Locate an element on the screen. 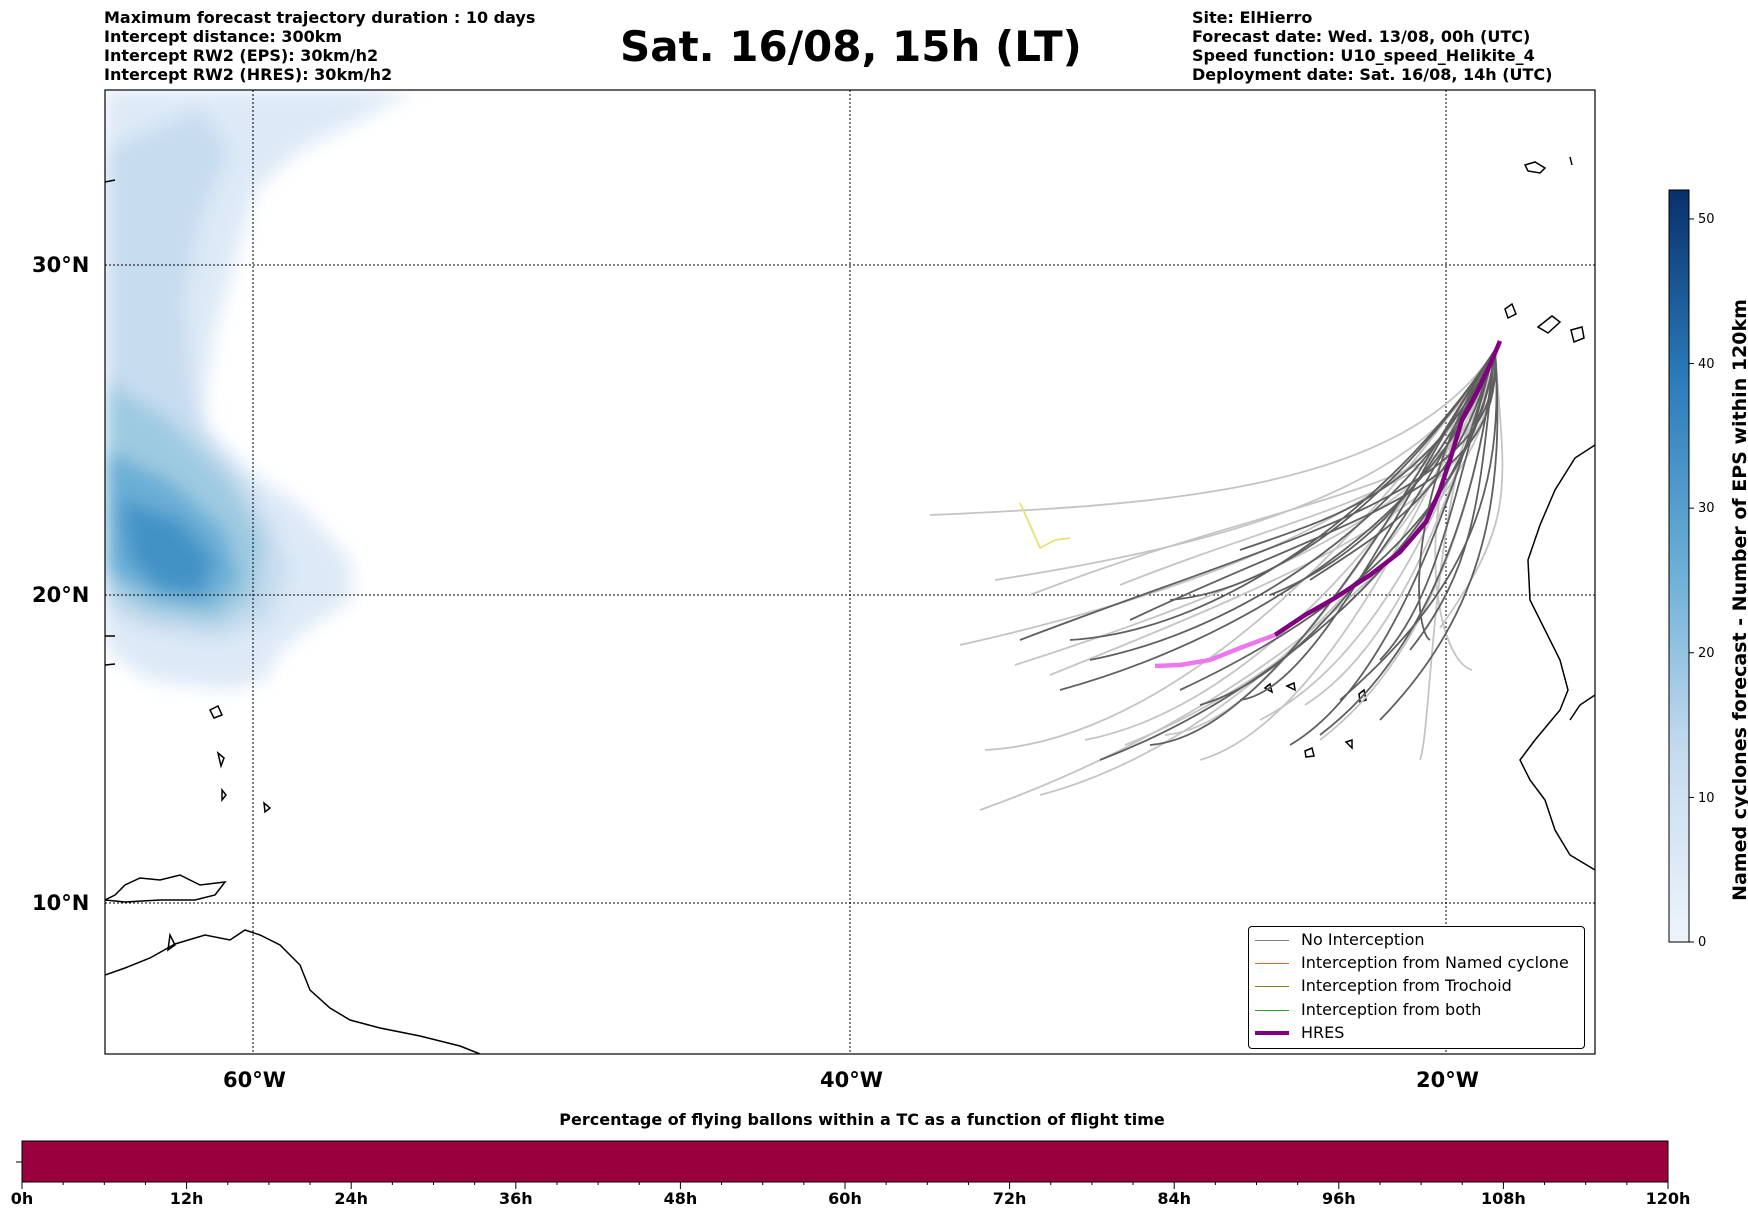 The height and width of the screenshot is (1213, 1748). cyclone-density-field is located at coordinates (260, 390).